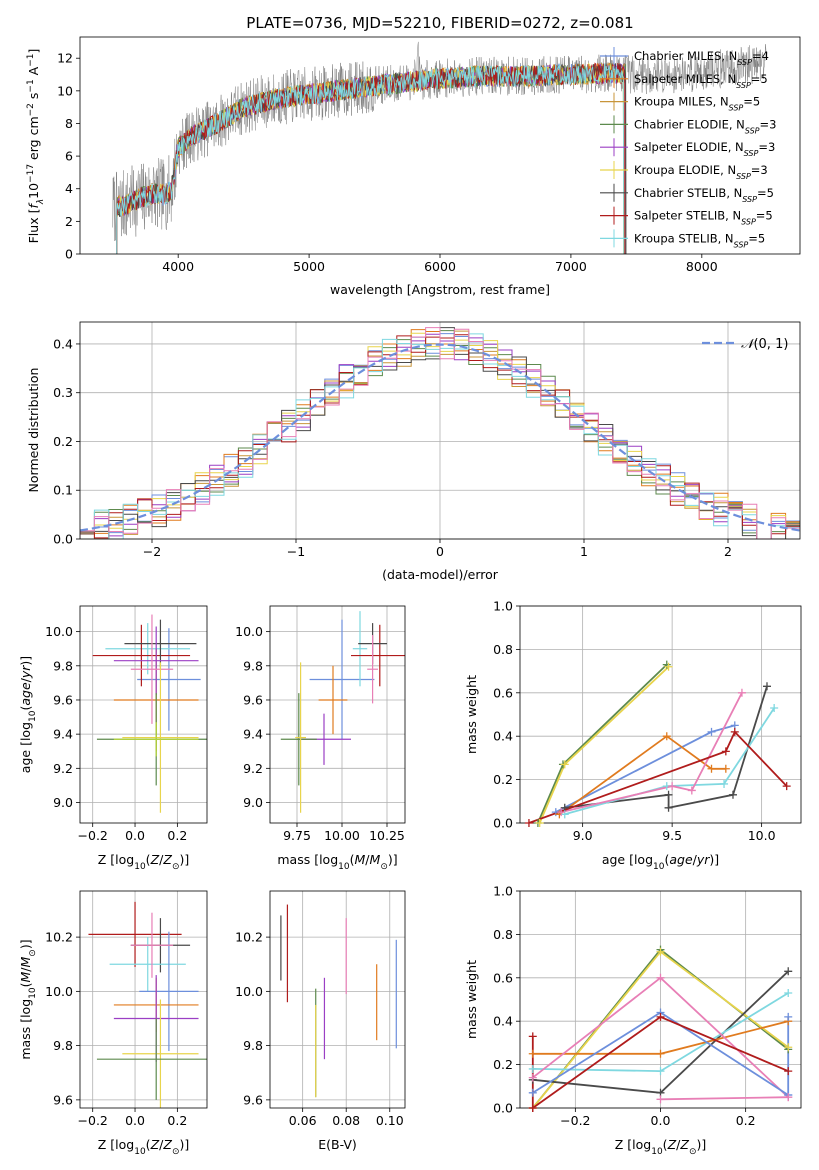 This screenshot has width=819, height=1170. What do you see at coordinates (63, 392) in the screenshot?
I see `y-tick-label: 0.3` at bounding box center [63, 392].